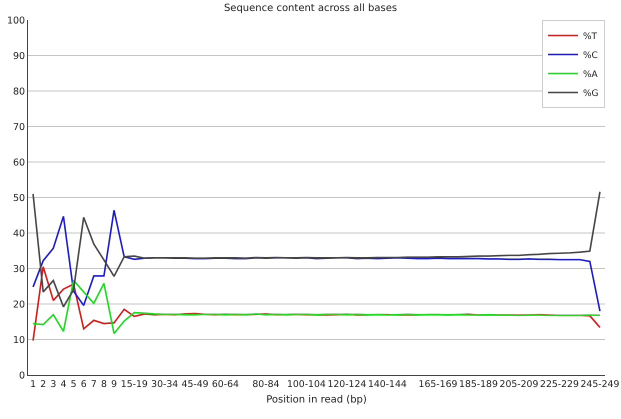 Image resolution: width=621 pixels, height=419 pixels. I want to click on legend-label: %T, so click(590, 37).